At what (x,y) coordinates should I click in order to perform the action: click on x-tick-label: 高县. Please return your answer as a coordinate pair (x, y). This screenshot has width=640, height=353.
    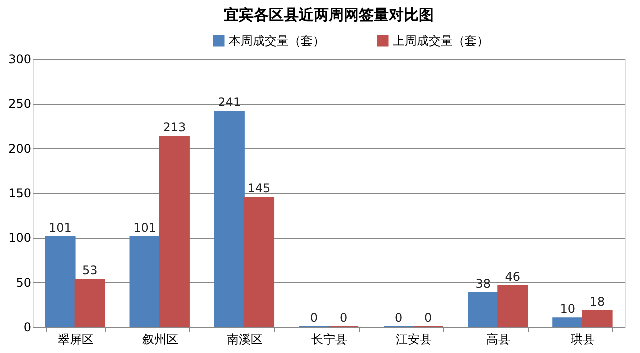
    Looking at the image, I should click on (498, 339).